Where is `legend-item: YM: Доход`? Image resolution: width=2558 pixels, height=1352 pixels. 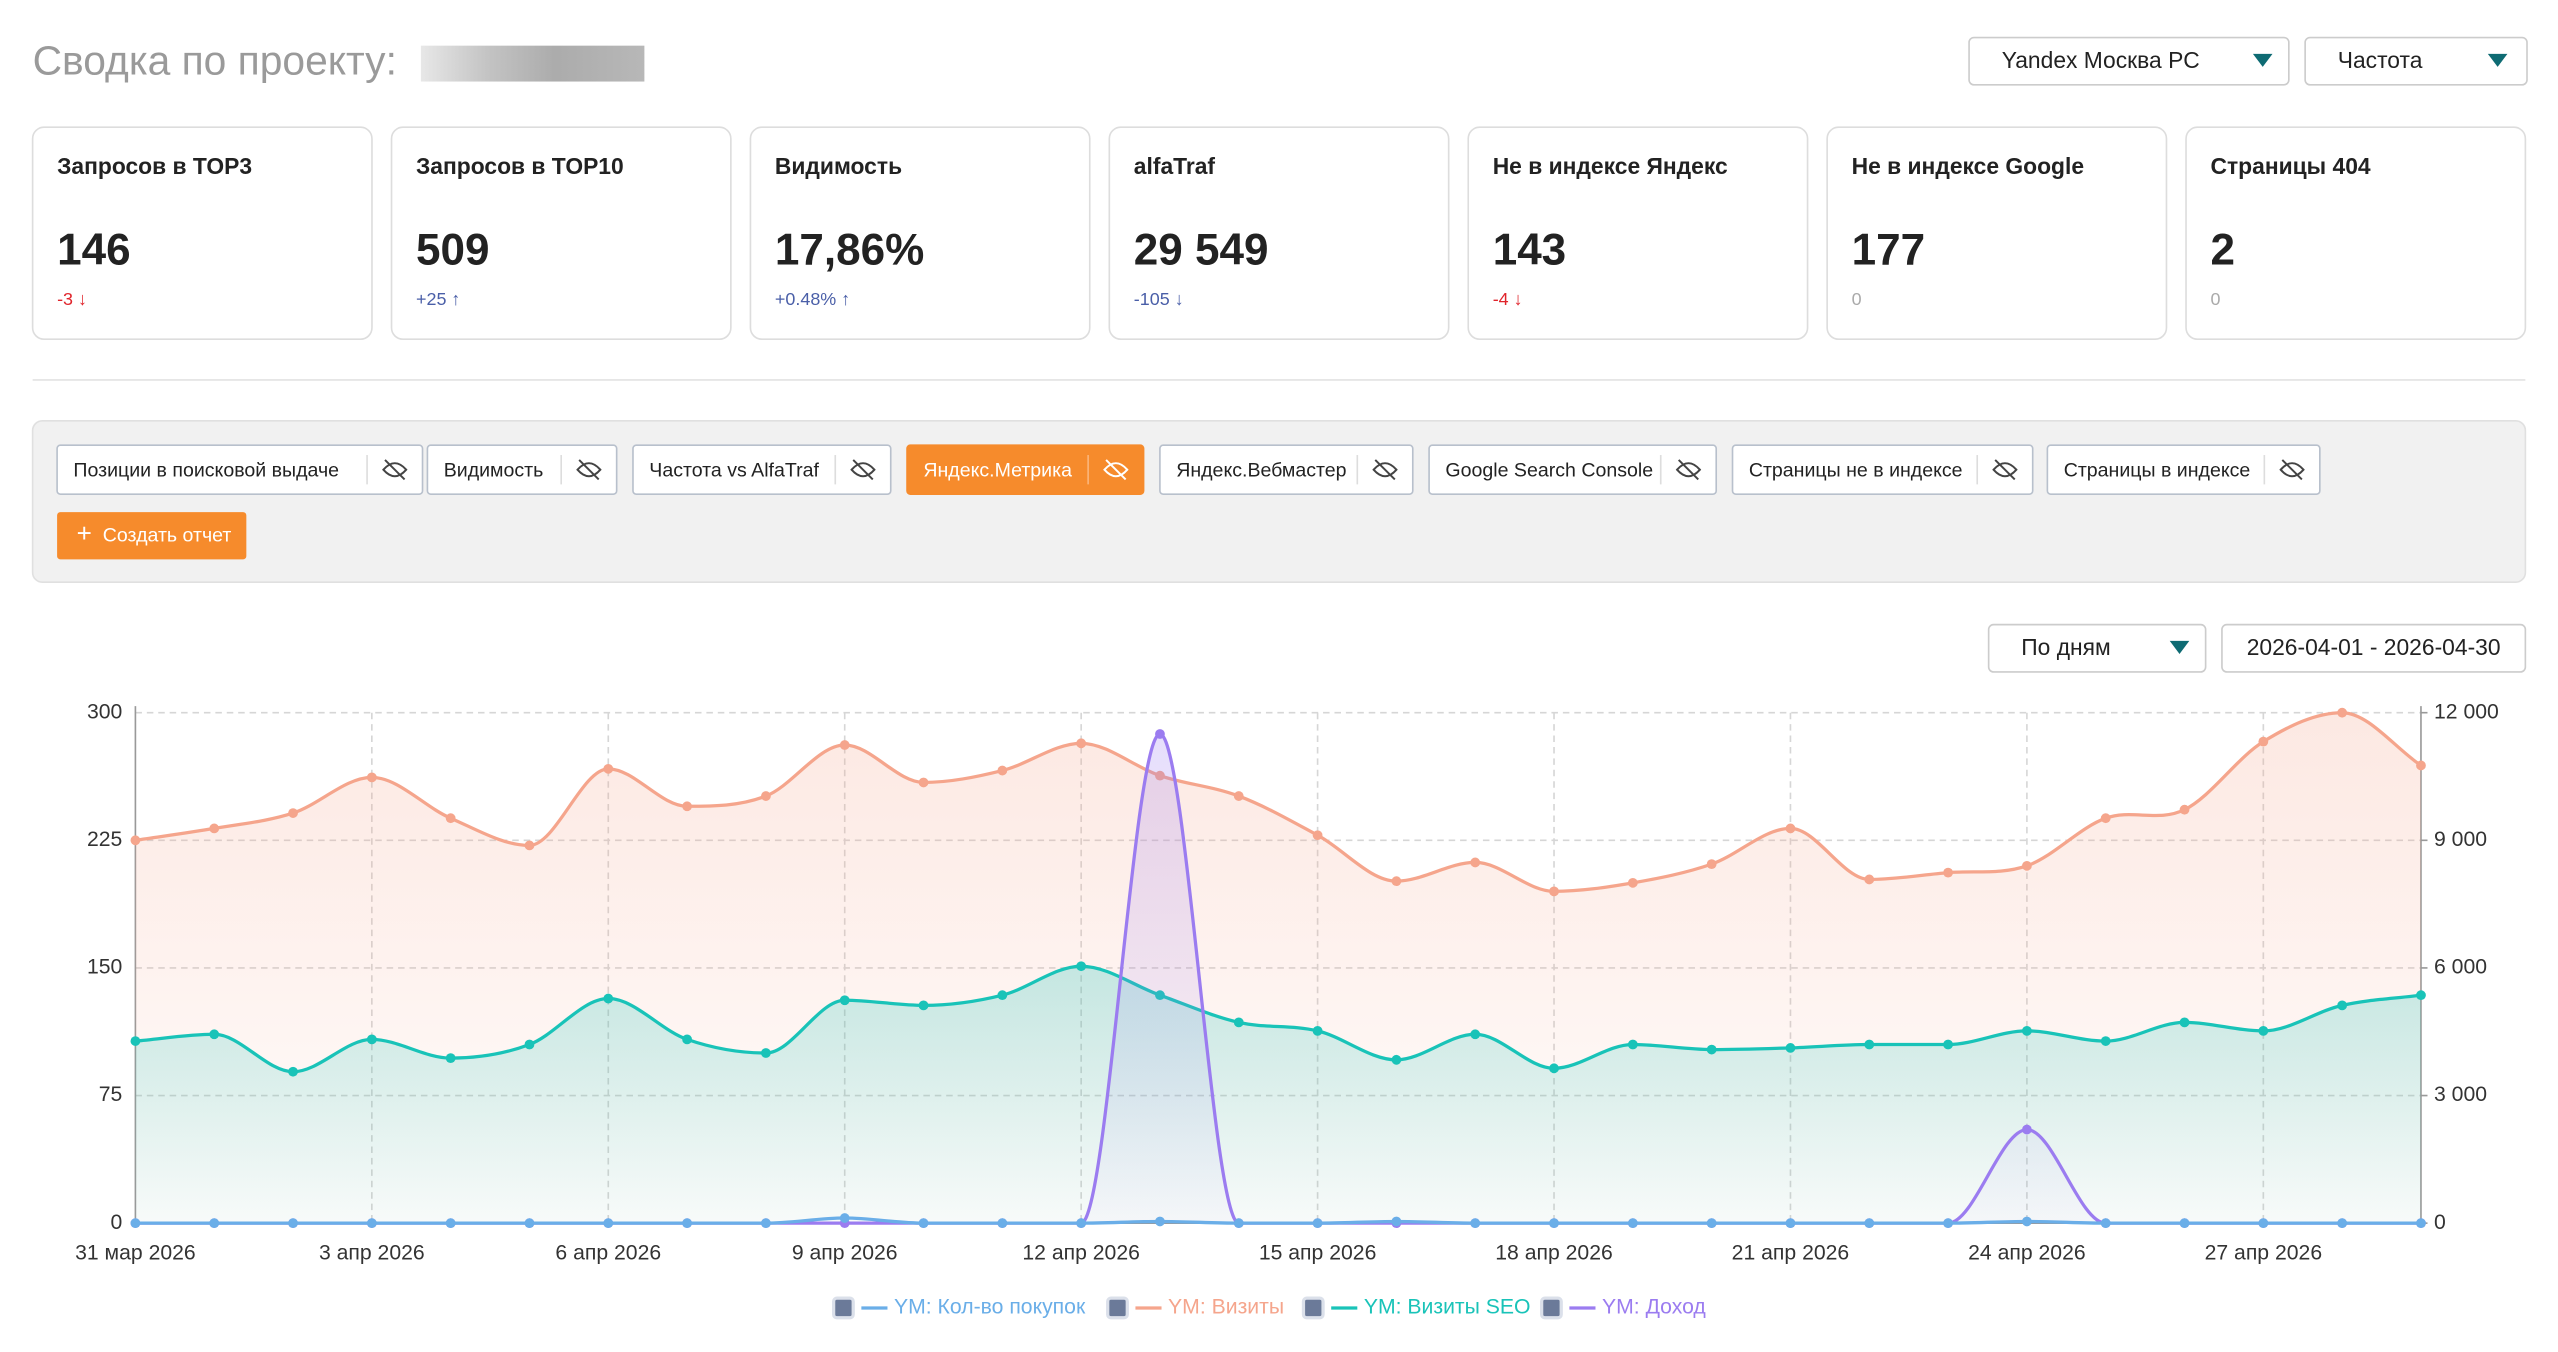 legend-item: YM: Доход is located at coordinates (1623, 1308).